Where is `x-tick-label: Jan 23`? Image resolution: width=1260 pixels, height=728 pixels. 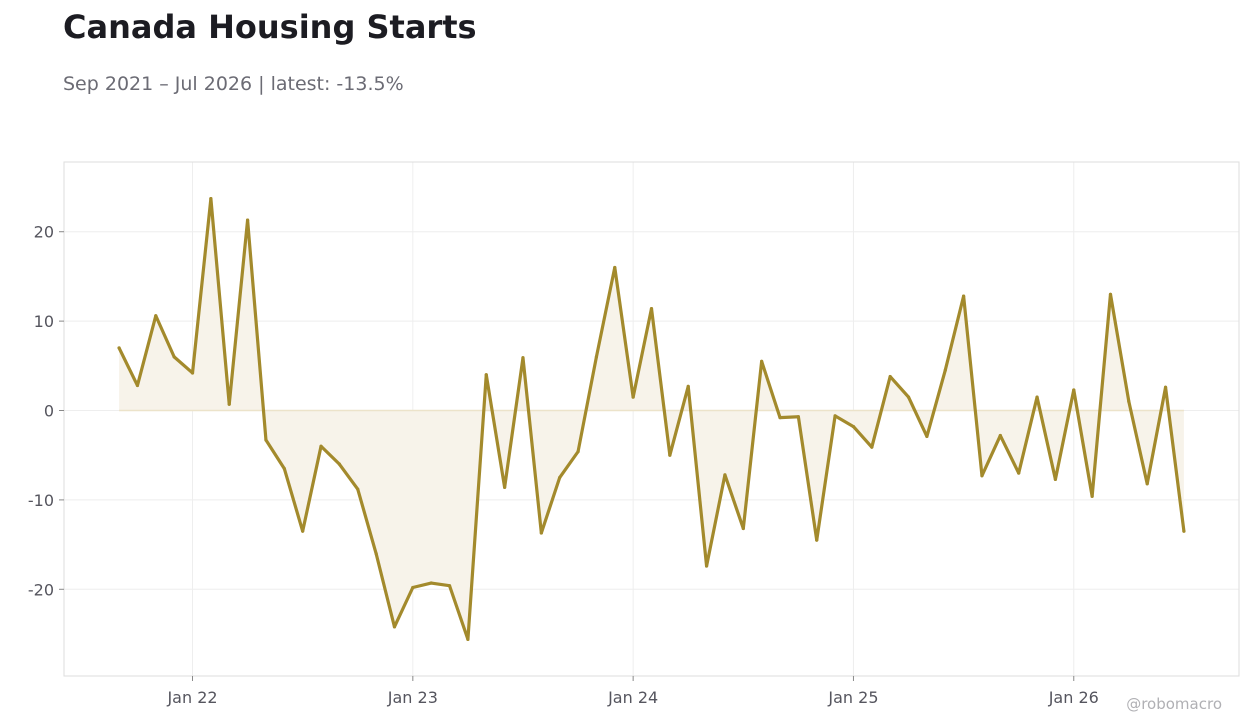
x-tick-label: Jan 23 is located at coordinates (412, 697).